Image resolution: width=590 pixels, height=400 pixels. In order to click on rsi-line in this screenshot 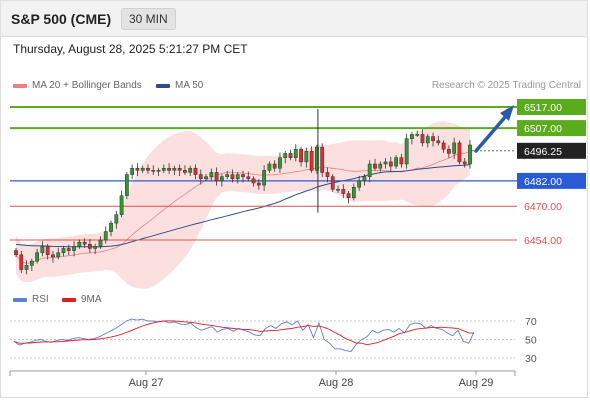, I will do `click(244, 335)`.